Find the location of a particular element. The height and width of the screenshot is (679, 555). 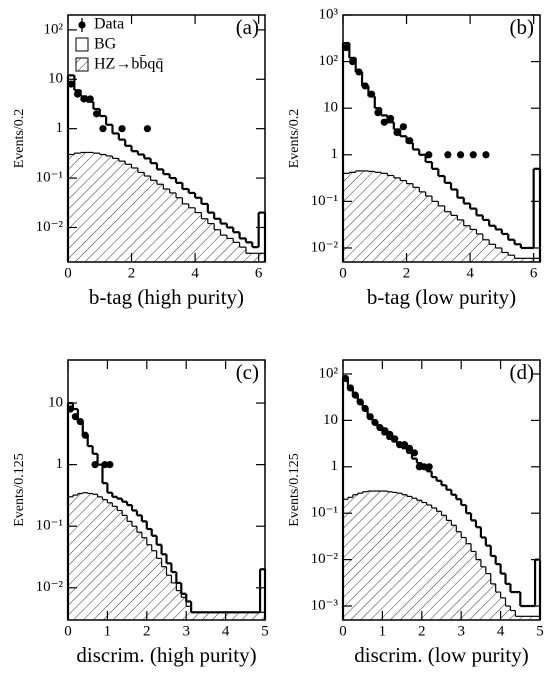

y-tick-label: 10⁻² is located at coordinates (50, 587).